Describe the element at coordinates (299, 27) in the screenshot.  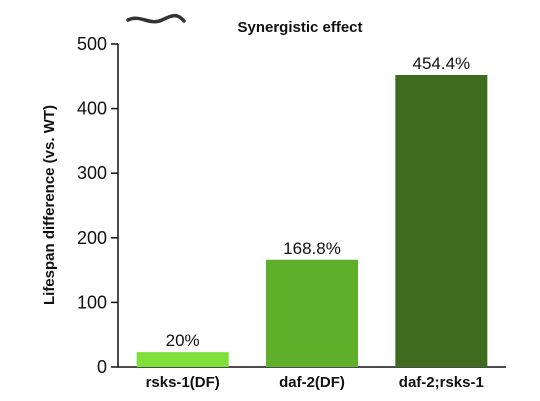
I see `chart-title: Synergistic effect` at that location.